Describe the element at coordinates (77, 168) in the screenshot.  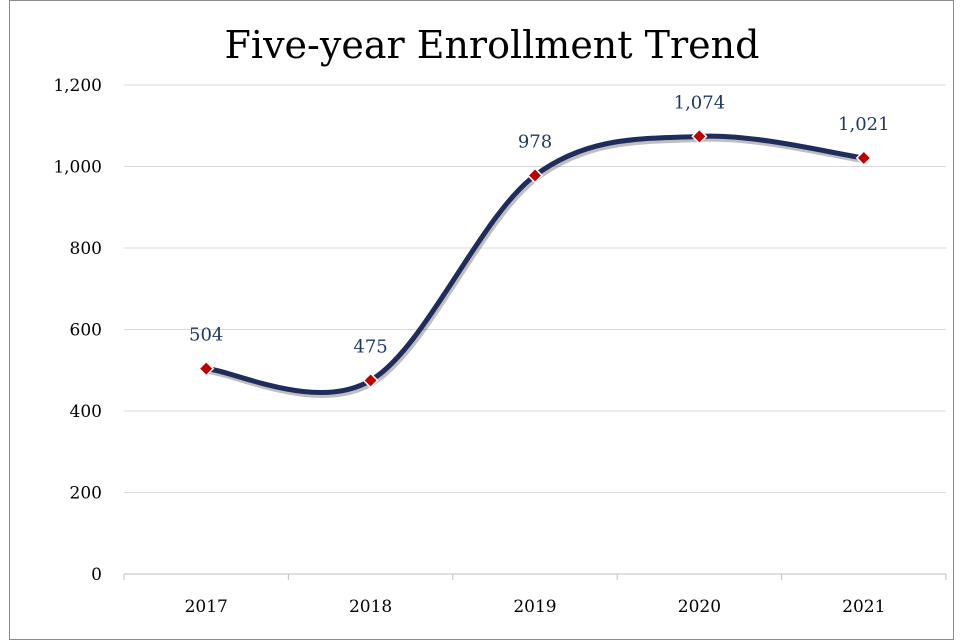
I see `y-tick-label: 1,000` at that location.